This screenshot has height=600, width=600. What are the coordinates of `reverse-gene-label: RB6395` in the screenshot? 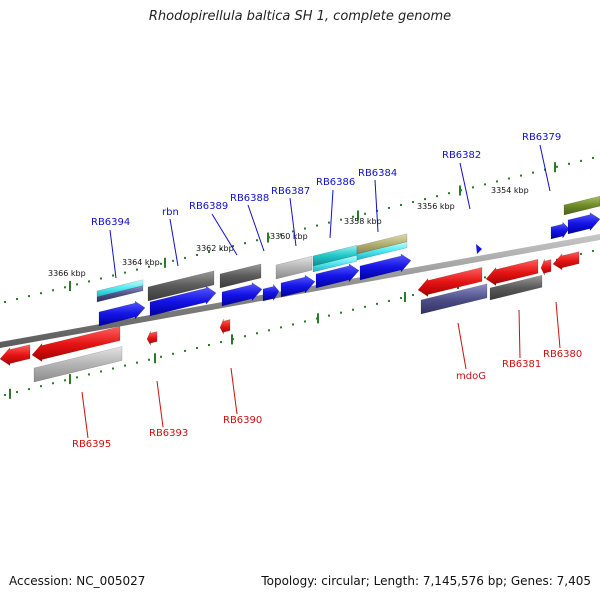 It's located at (91, 444).